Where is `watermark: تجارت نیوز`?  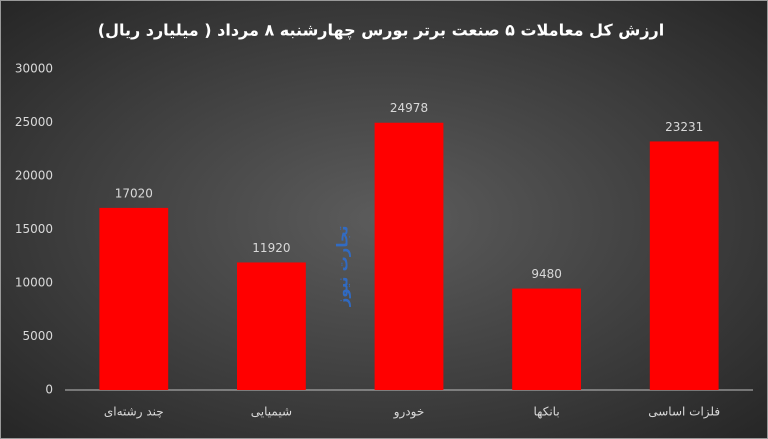 watermark: تجارت نیوز is located at coordinates (343, 267).